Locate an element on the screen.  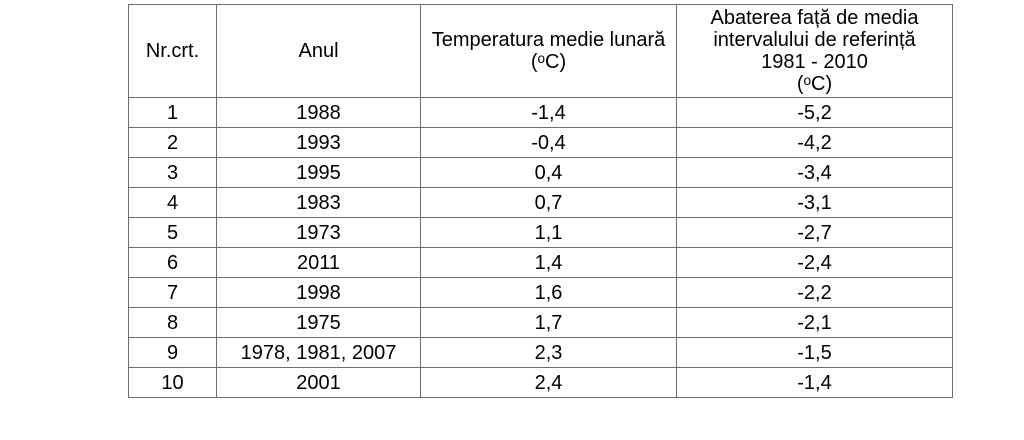
cell-abatere: -5,2 is located at coordinates (814, 112).